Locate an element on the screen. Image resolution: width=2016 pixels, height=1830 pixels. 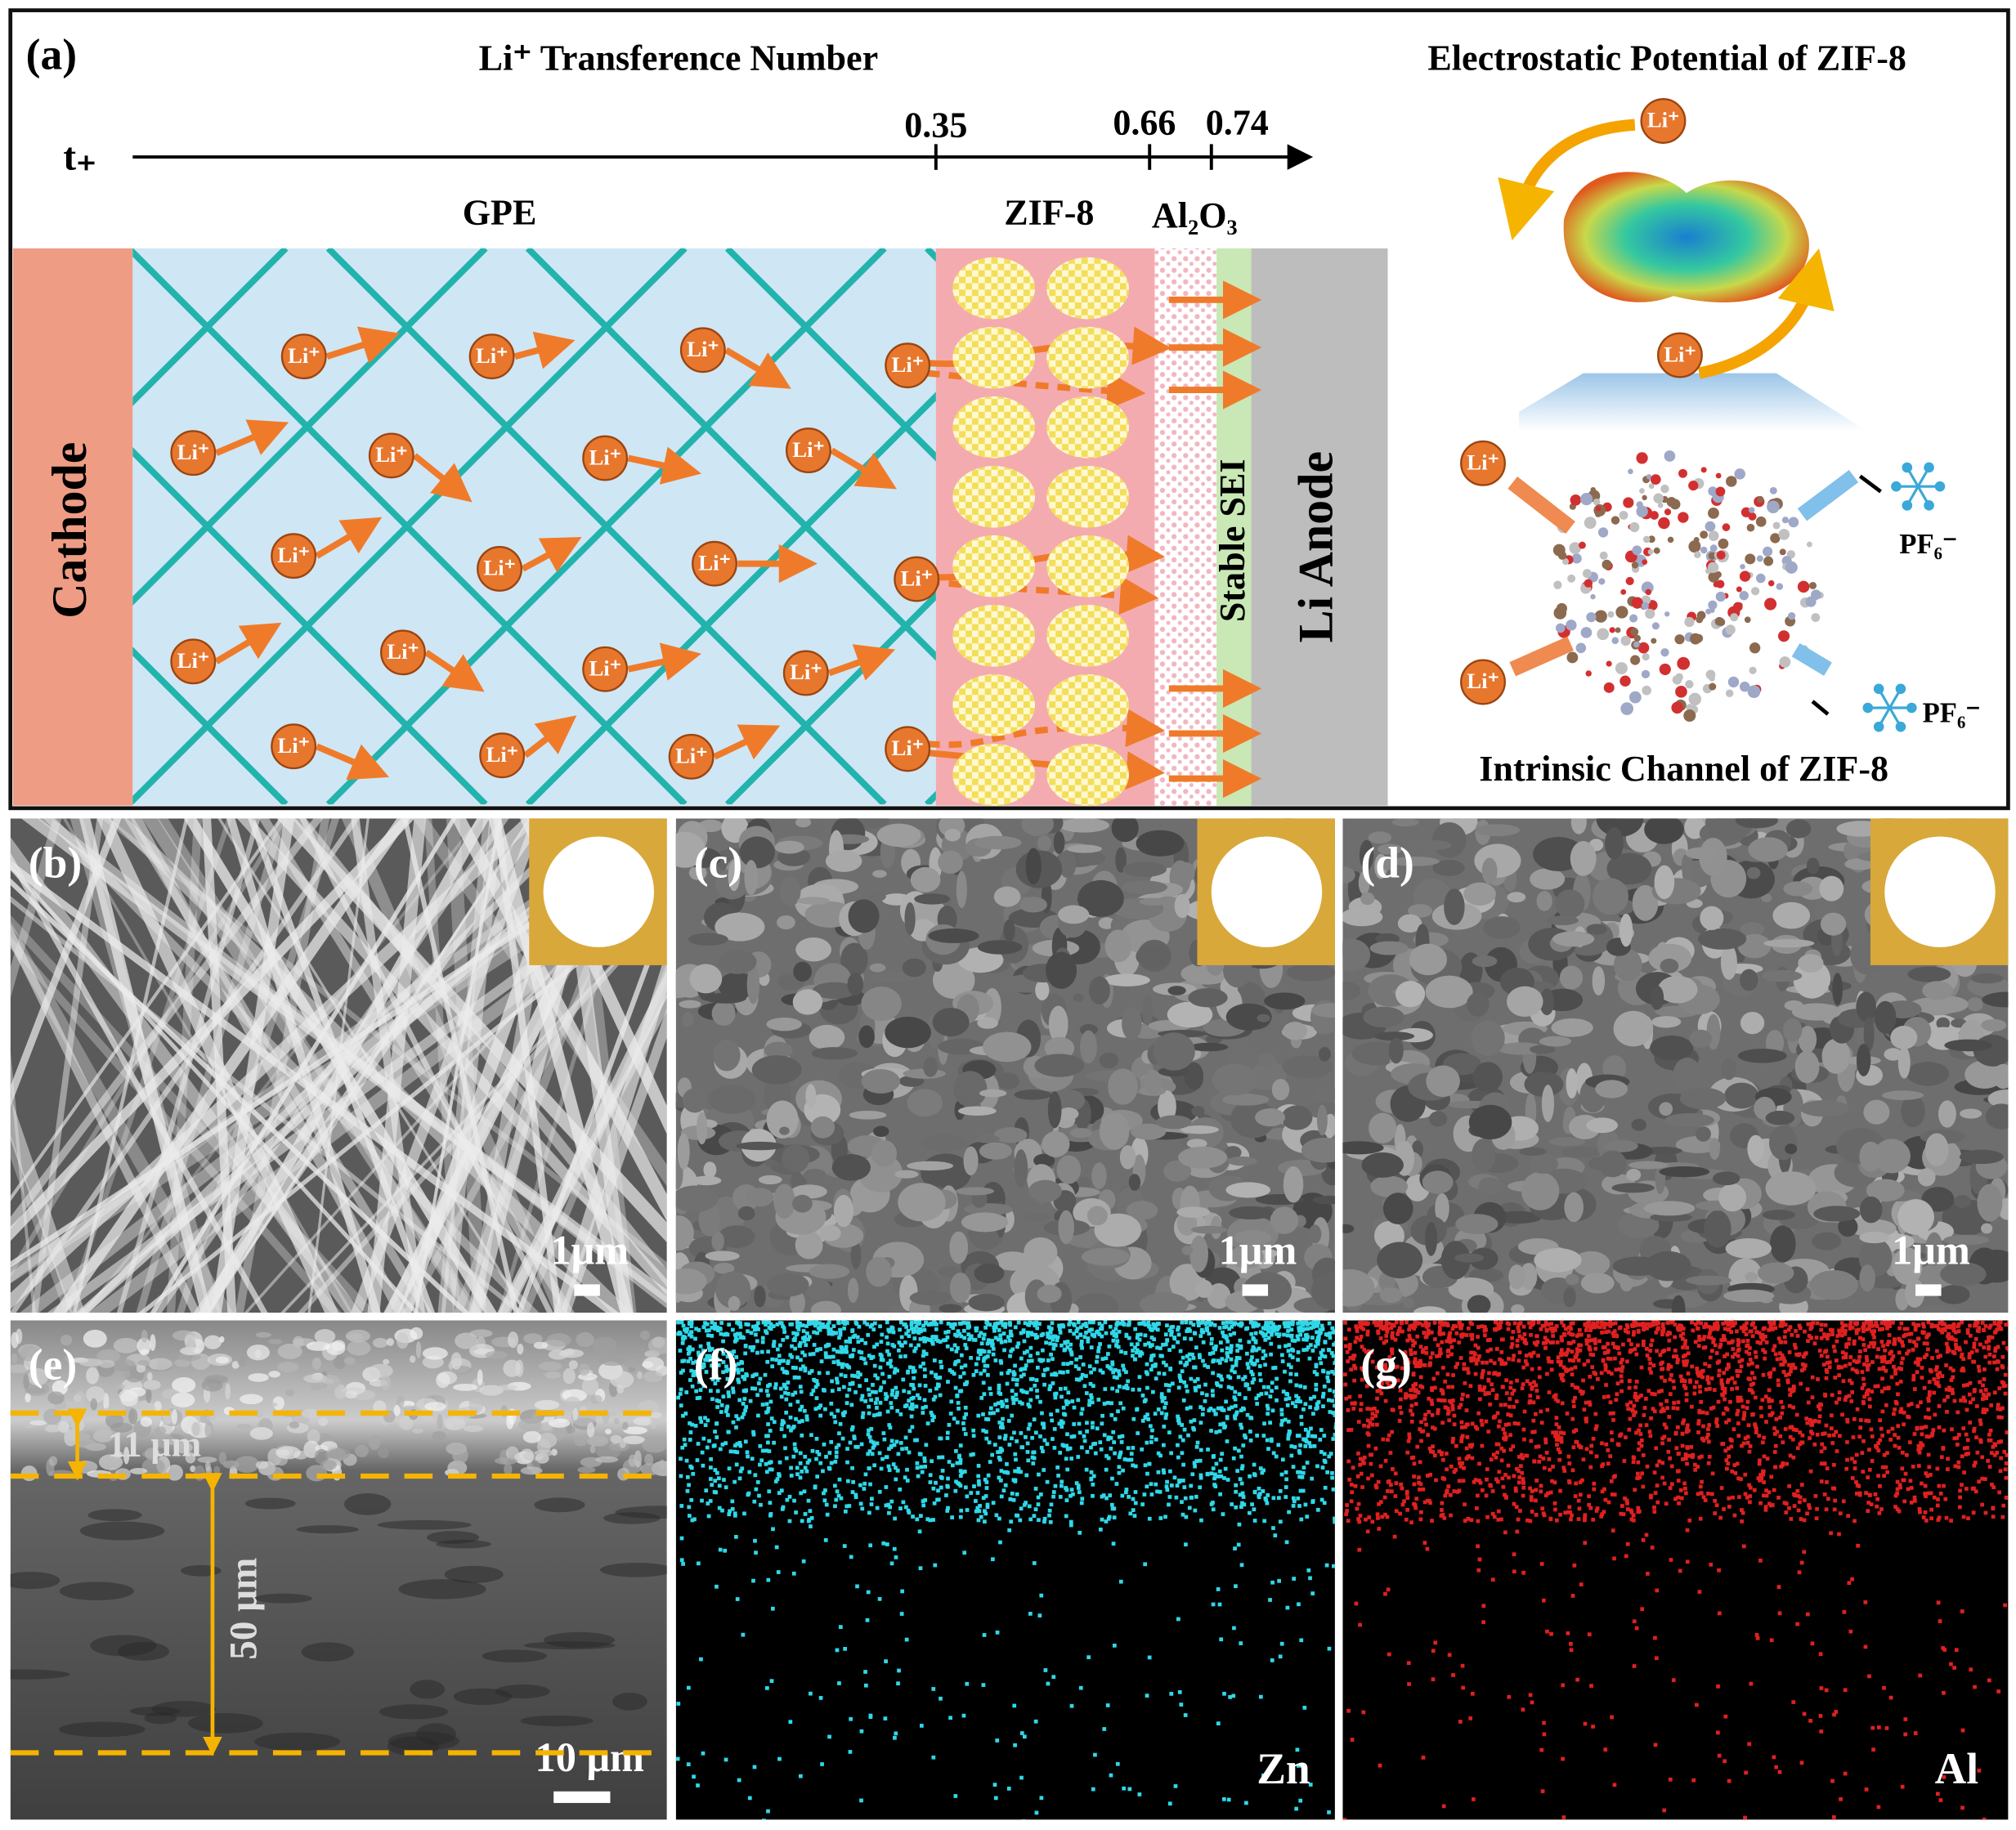
ion-arrow is located at coordinates (442, 478).